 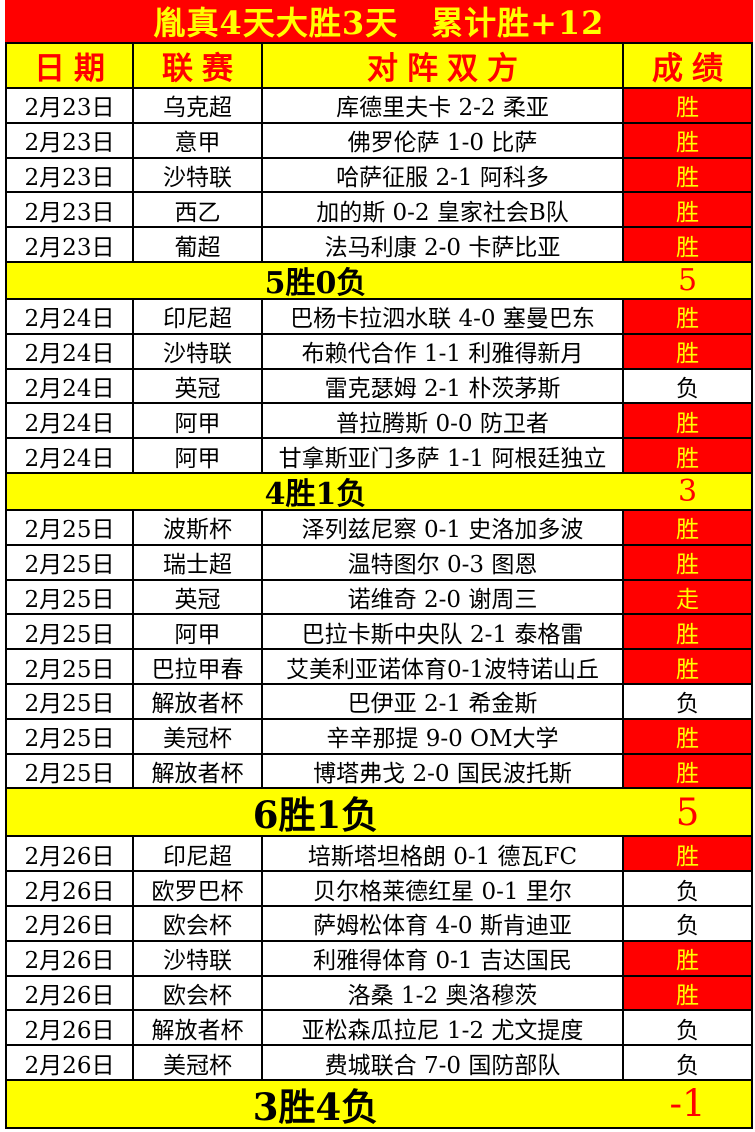 What do you see at coordinates (443, 65) in the screenshot?
I see `header-cell-match: 对阵双方` at bounding box center [443, 65].